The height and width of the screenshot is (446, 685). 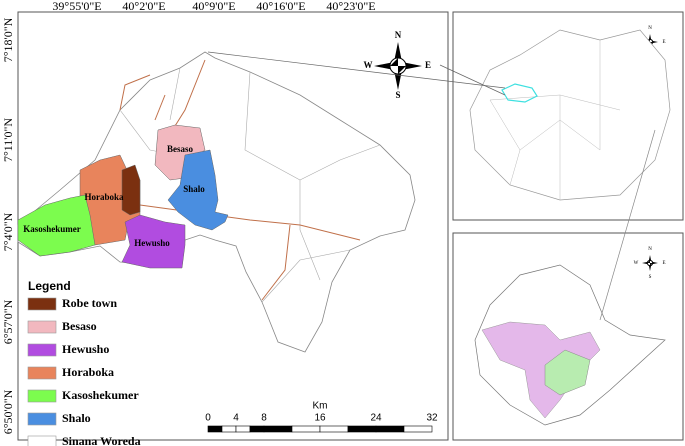 What do you see at coordinates (101, 440) in the screenshot?
I see `legend-label: Sinana Woreda` at bounding box center [101, 440].